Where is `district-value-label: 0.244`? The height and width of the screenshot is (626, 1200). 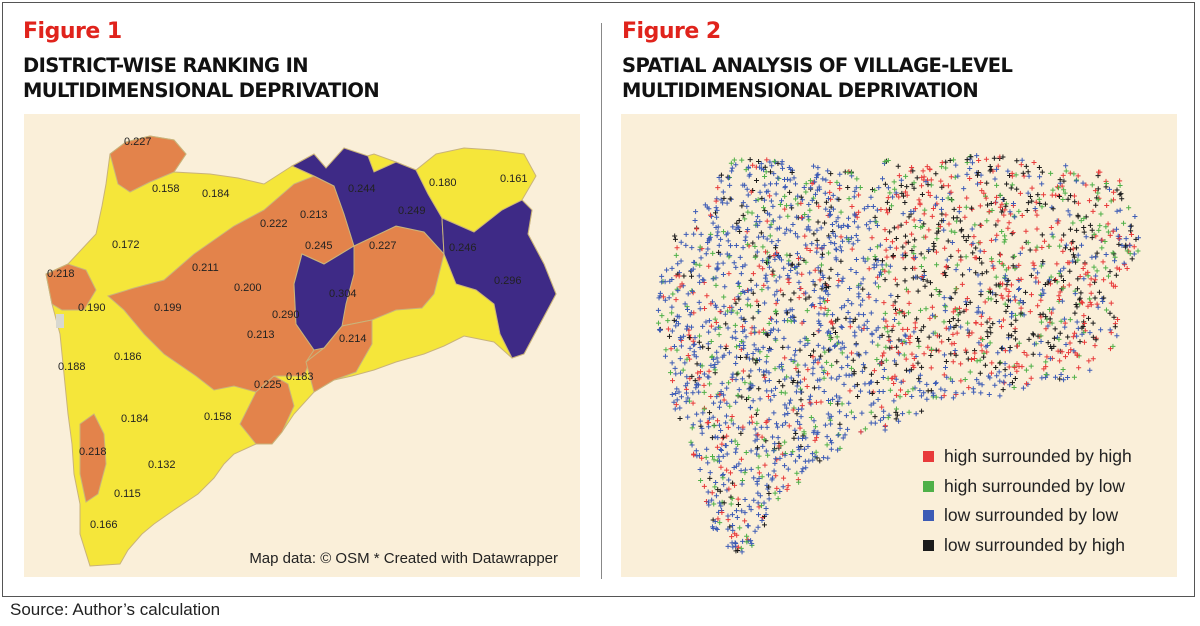
district-value-label: 0.244 is located at coordinates (362, 189).